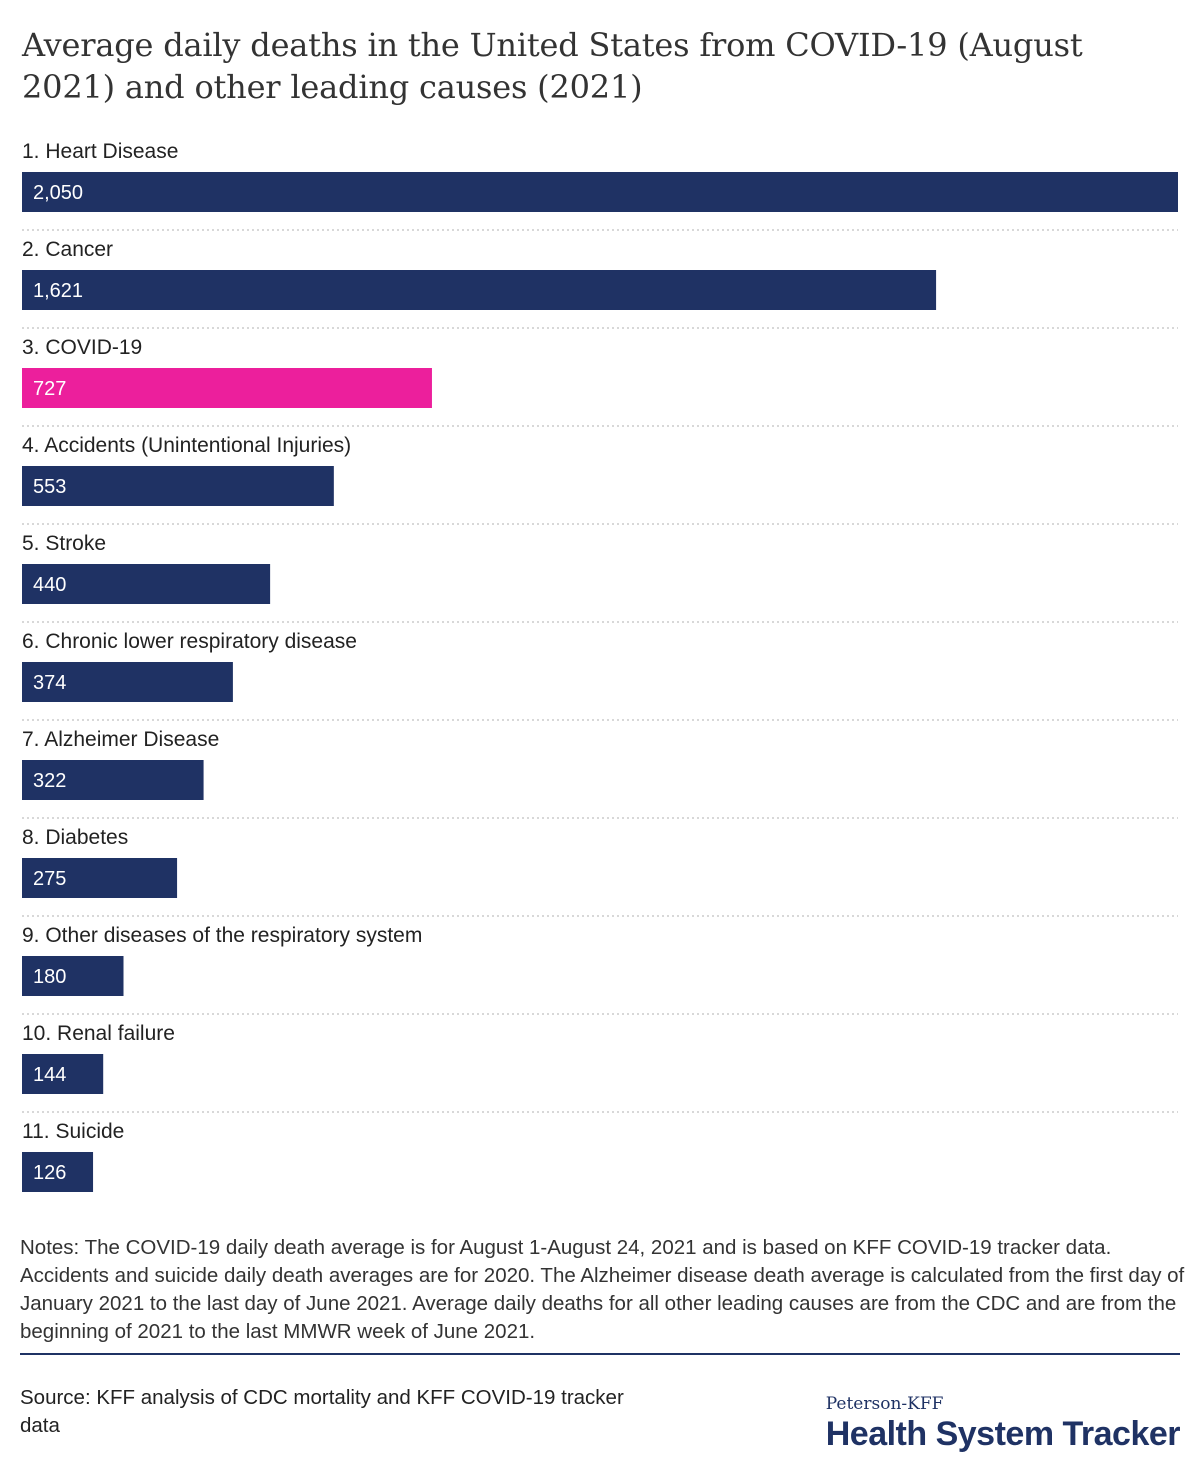 Image resolution: width=1200 pixels, height=1482 pixels. What do you see at coordinates (186, 445) in the screenshot?
I see `category-label: 4. Accidents (Unintentional Injuries)` at bounding box center [186, 445].